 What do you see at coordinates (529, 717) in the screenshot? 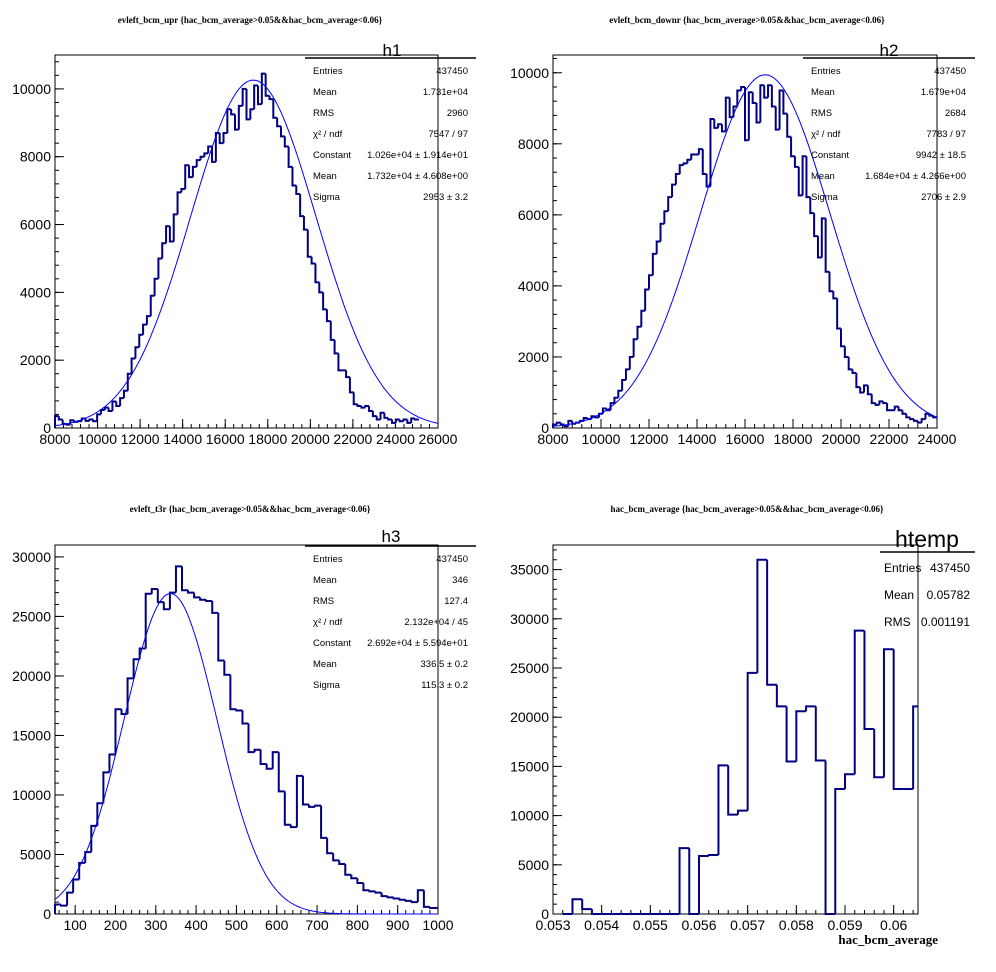
I see `y-tick-label: 20000` at bounding box center [529, 717].